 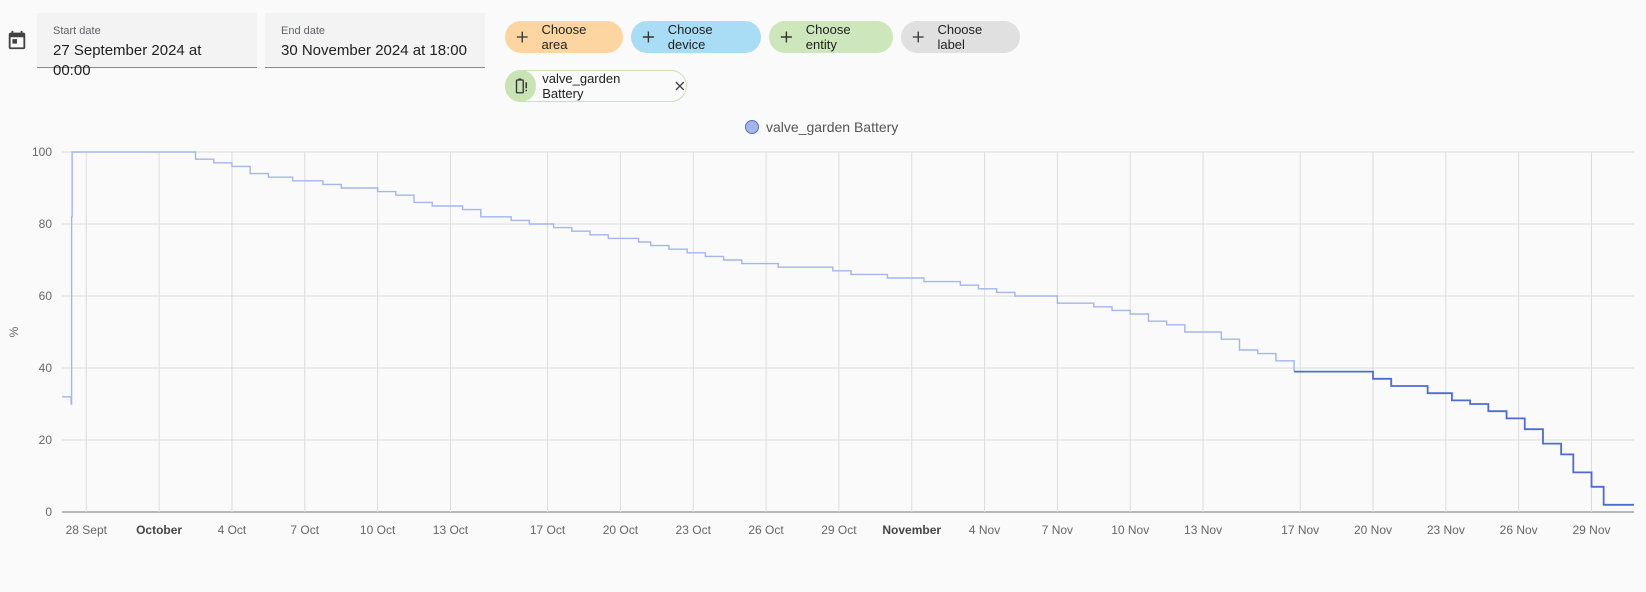 I want to click on chart-legend: valve_garden Battery, so click(x=821, y=127).